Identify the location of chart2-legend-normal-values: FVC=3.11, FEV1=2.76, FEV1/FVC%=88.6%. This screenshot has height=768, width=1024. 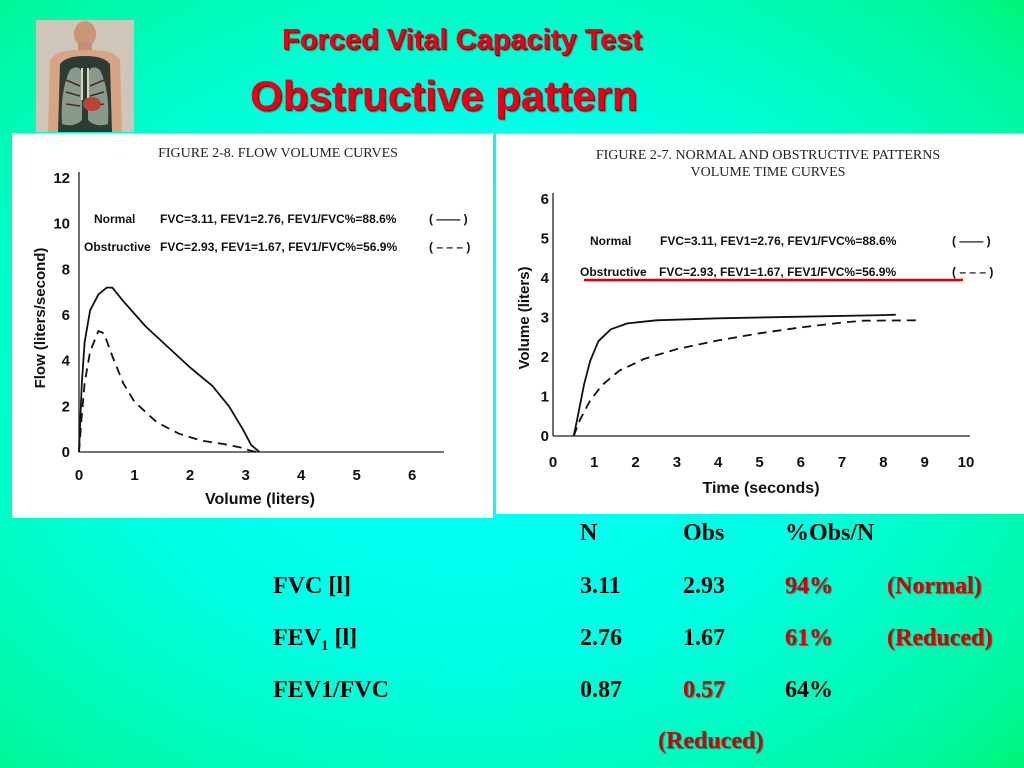
(778, 241).